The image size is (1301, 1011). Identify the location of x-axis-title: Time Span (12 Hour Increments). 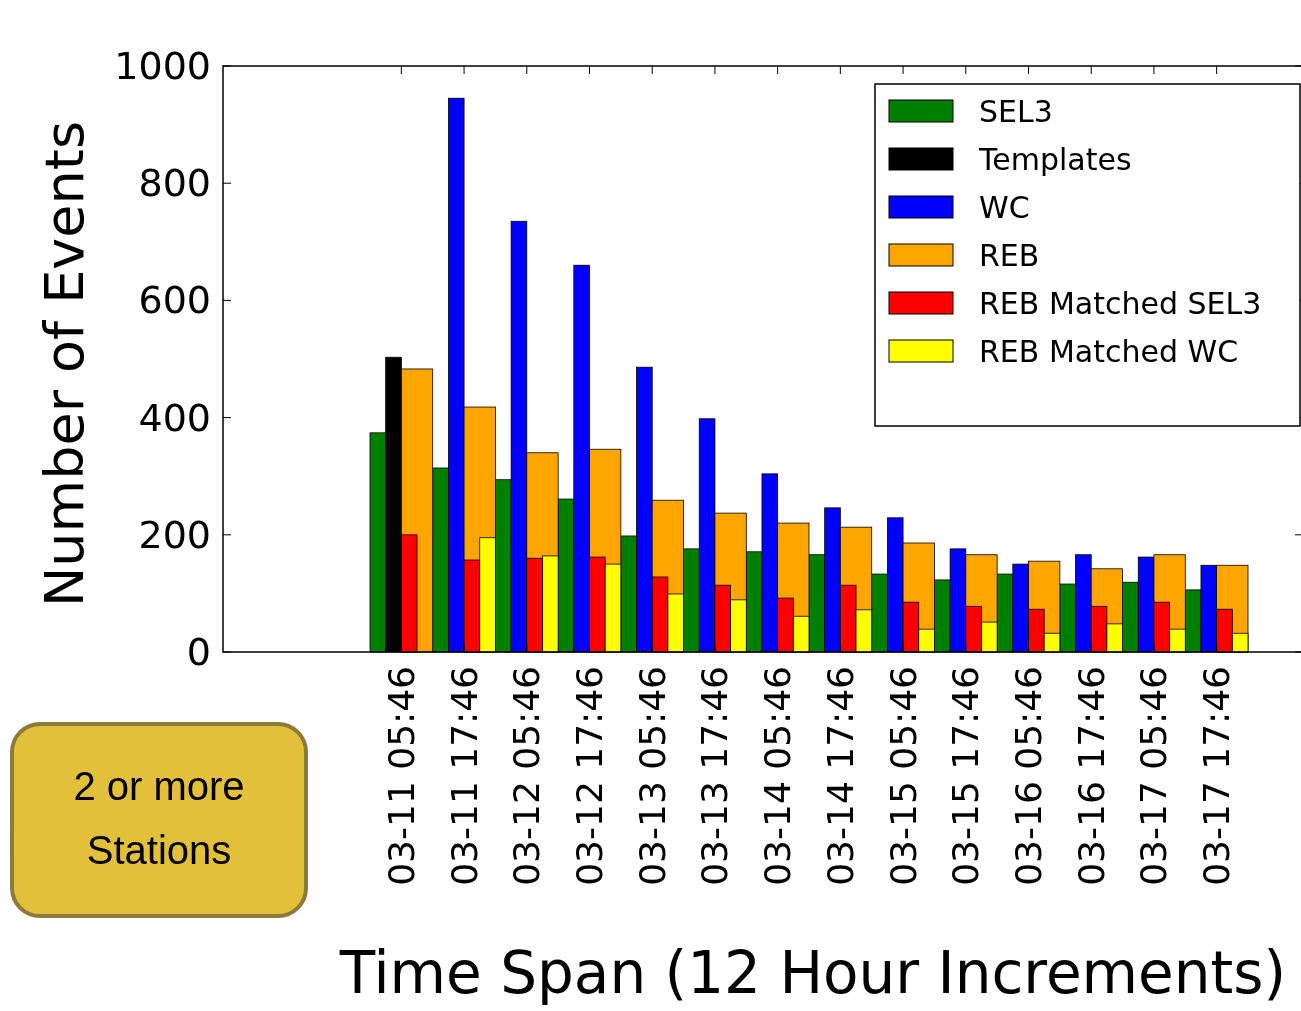
(812, 973).